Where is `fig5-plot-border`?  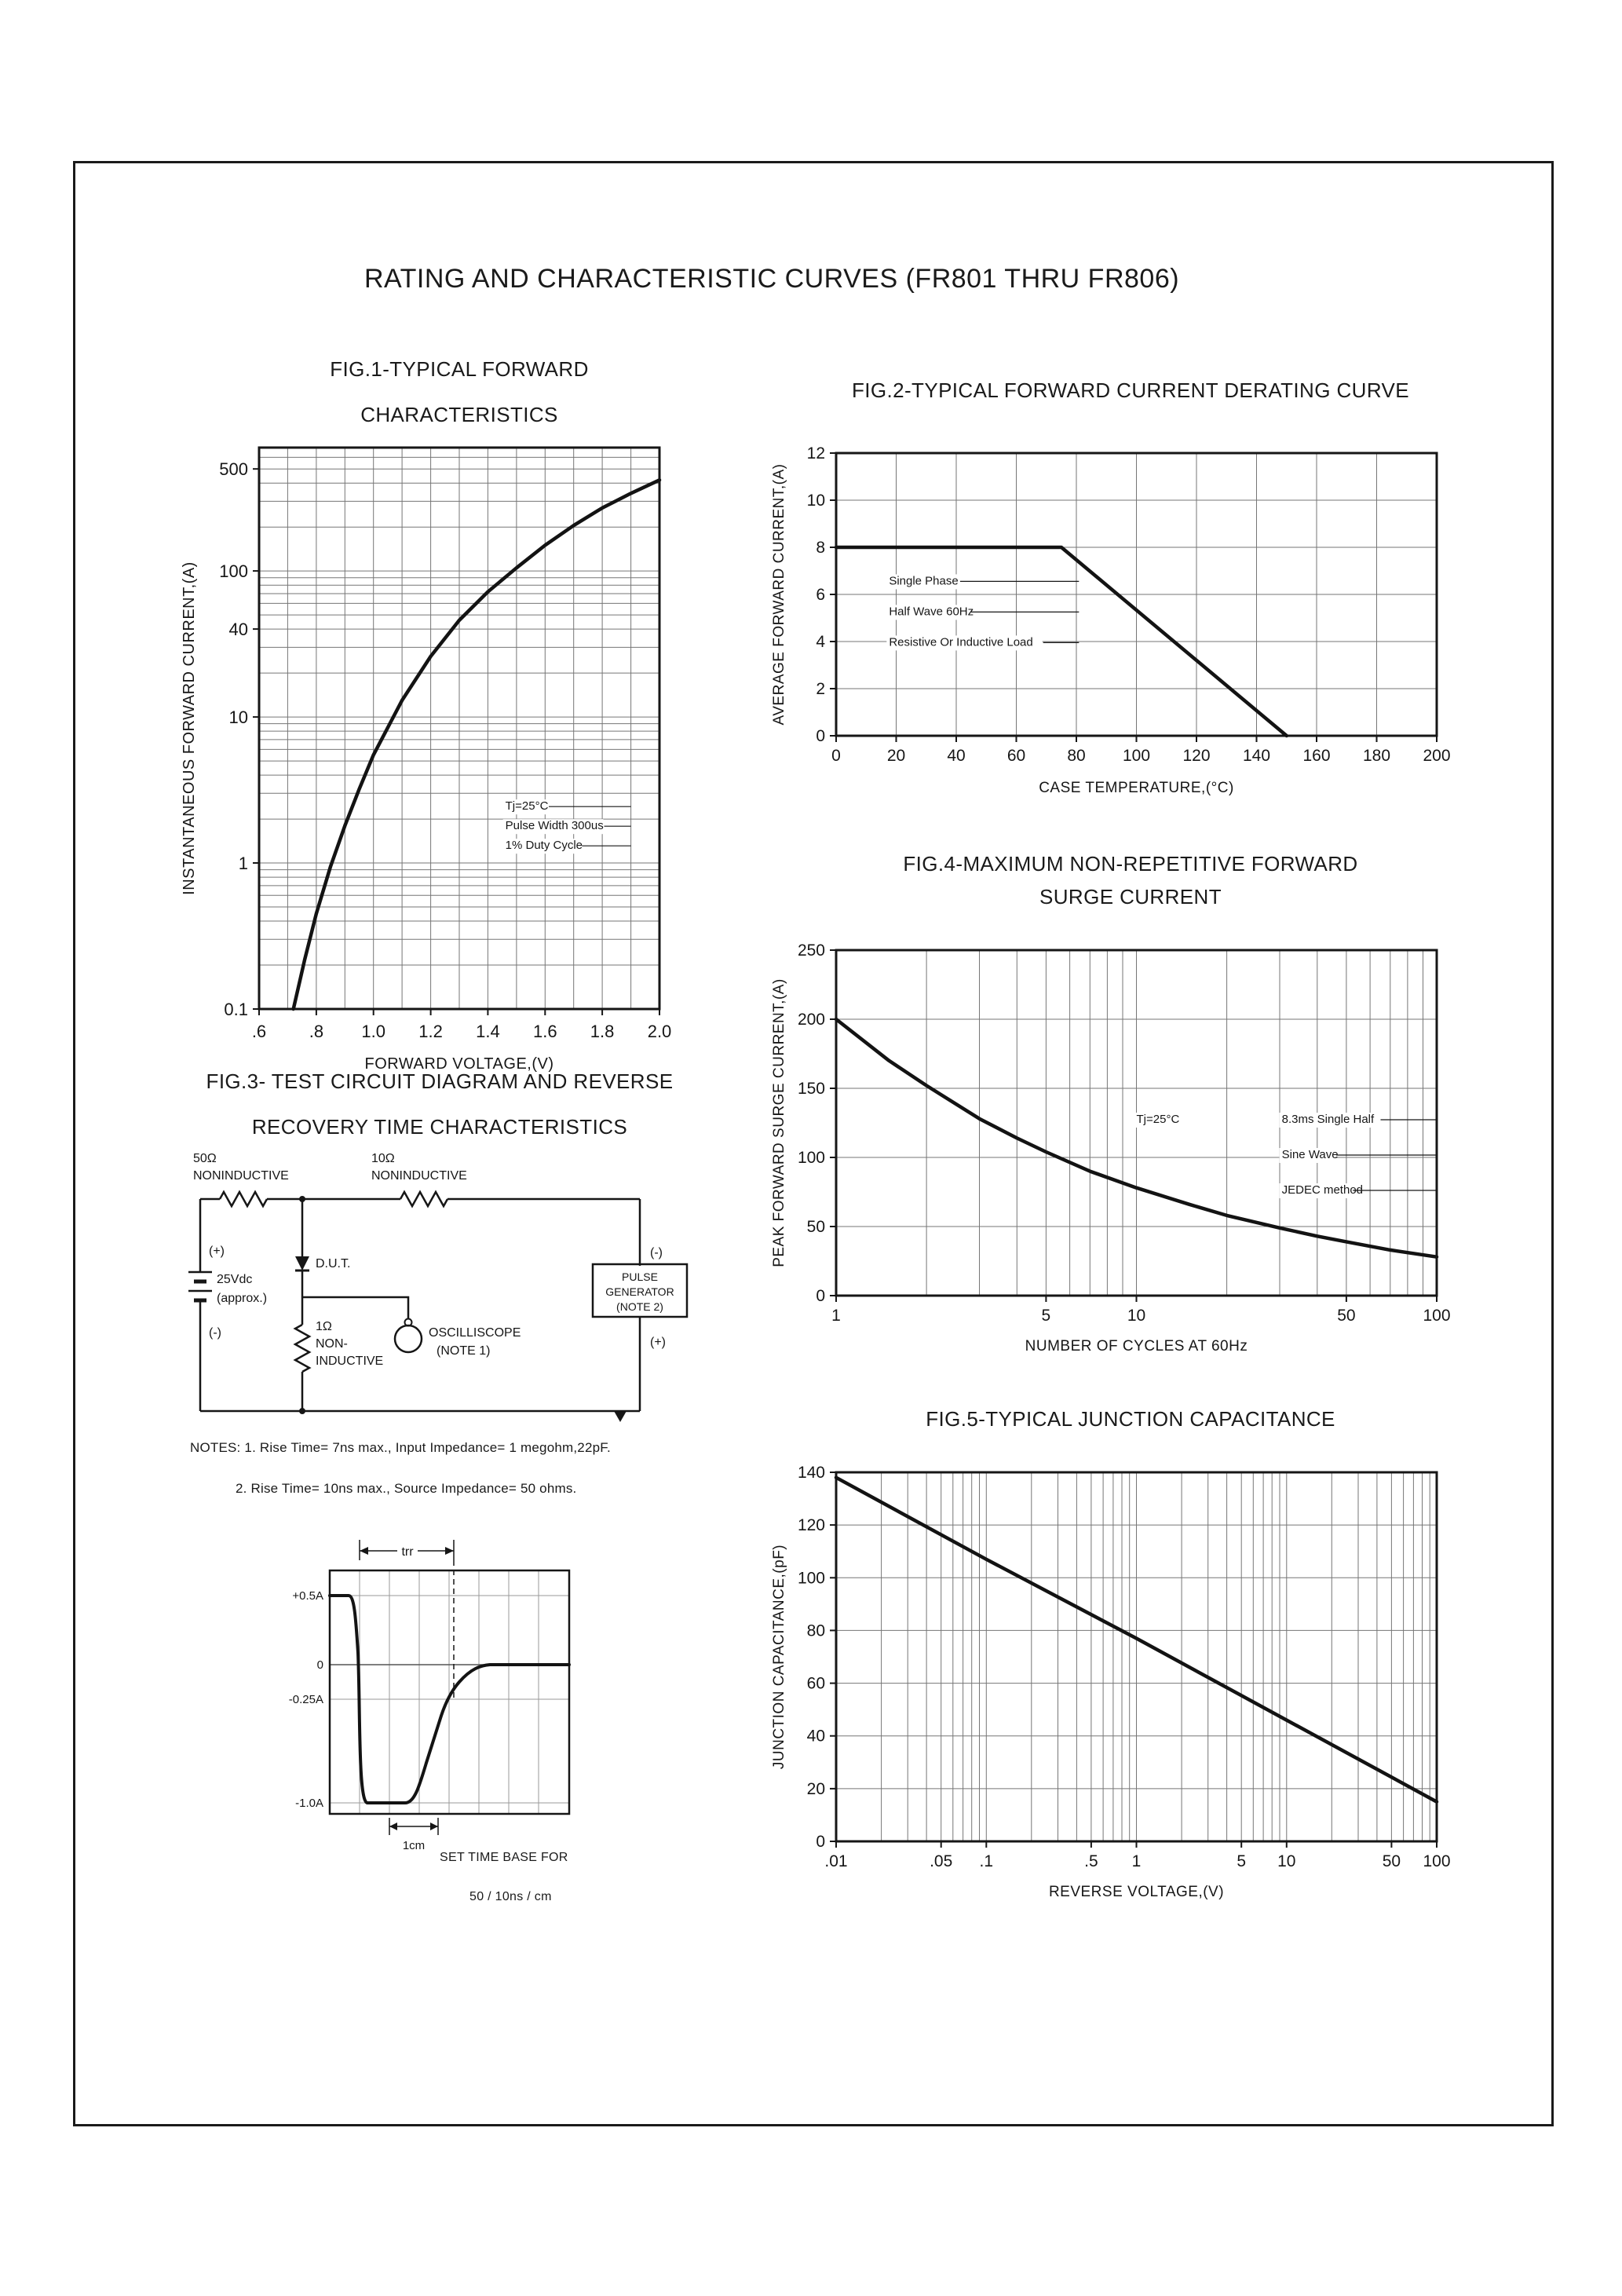
fig5-plot-border is located at coordinates (1136, 1657).